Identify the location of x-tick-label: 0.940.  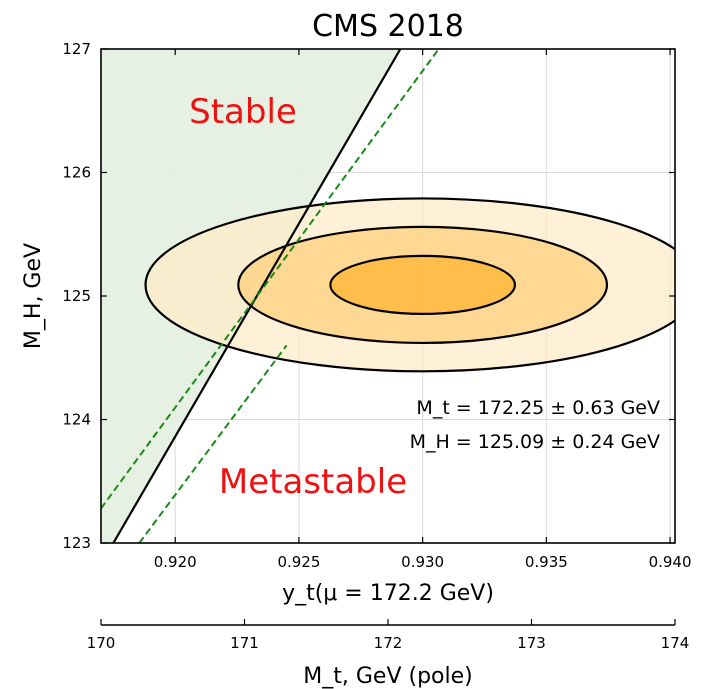
(670, 562).